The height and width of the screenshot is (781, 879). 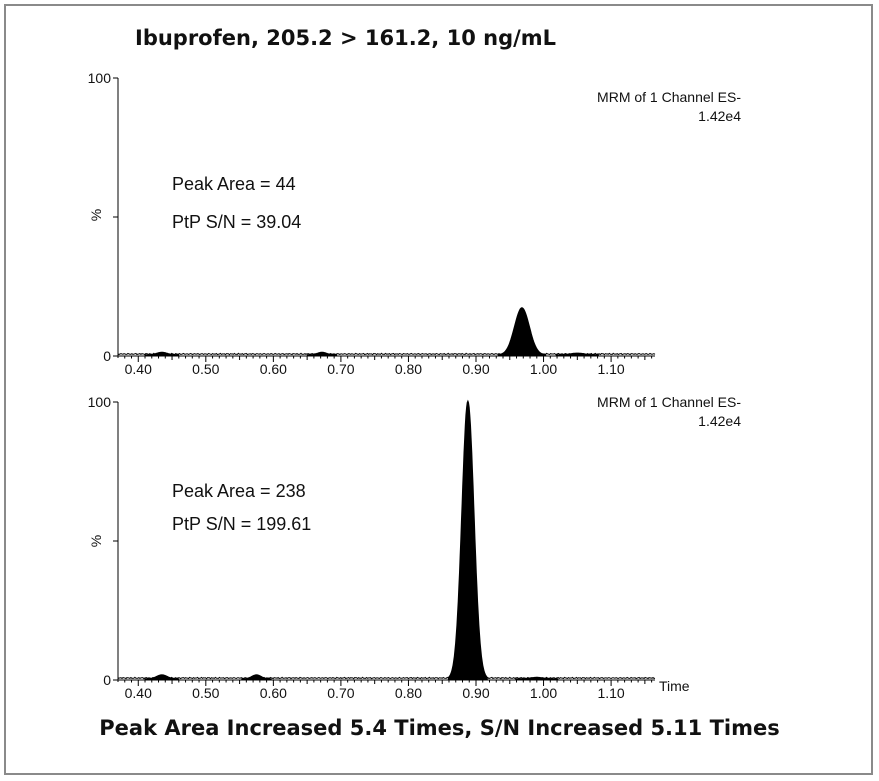 I want to click on peak-area-annotation: Peak Area = 44, so click(x=234, y=184).